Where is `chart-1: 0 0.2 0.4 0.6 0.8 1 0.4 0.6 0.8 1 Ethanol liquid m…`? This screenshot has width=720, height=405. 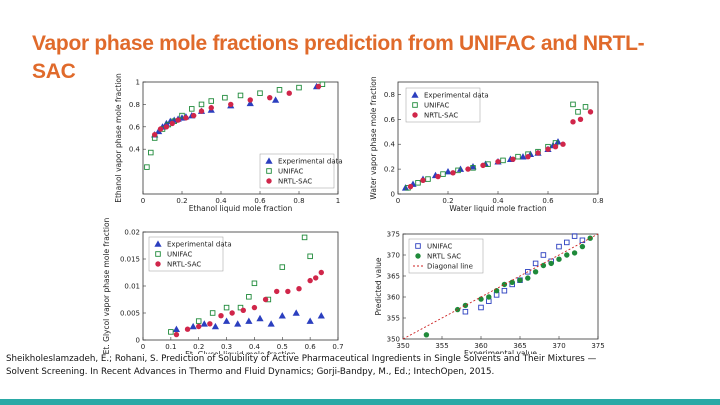 chart-1: 0 0.2 0.4 0.6 0.8 1 0.4 0.6 0.8 1 Ethanol liquid m… is located at coordinates (228, 143).